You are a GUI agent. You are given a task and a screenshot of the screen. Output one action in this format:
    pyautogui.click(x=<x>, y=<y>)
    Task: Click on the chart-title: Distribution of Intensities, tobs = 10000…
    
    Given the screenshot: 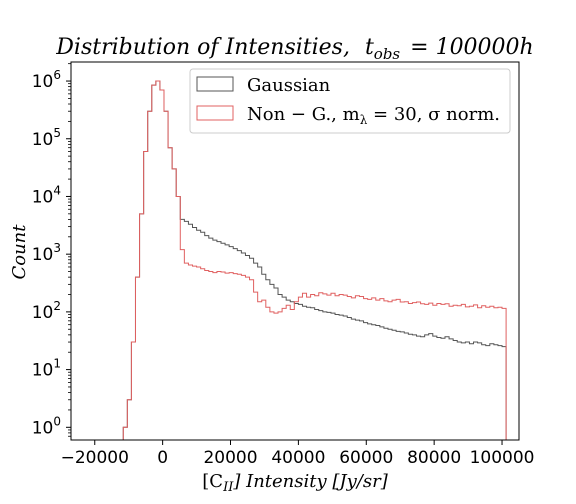 What is the action you would take?
    pyautogui.click(x=294, y=49)
    